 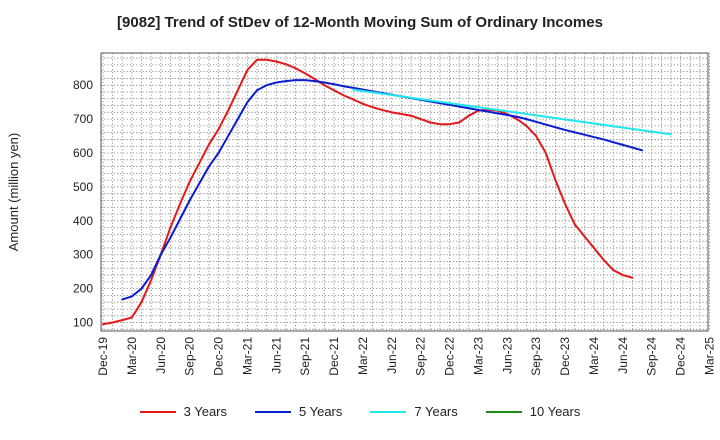 What do you see at coordinates (247, 356) in the screenshot?
I see `x-tick-label: Mar-21` at bounding box center [247, 356].